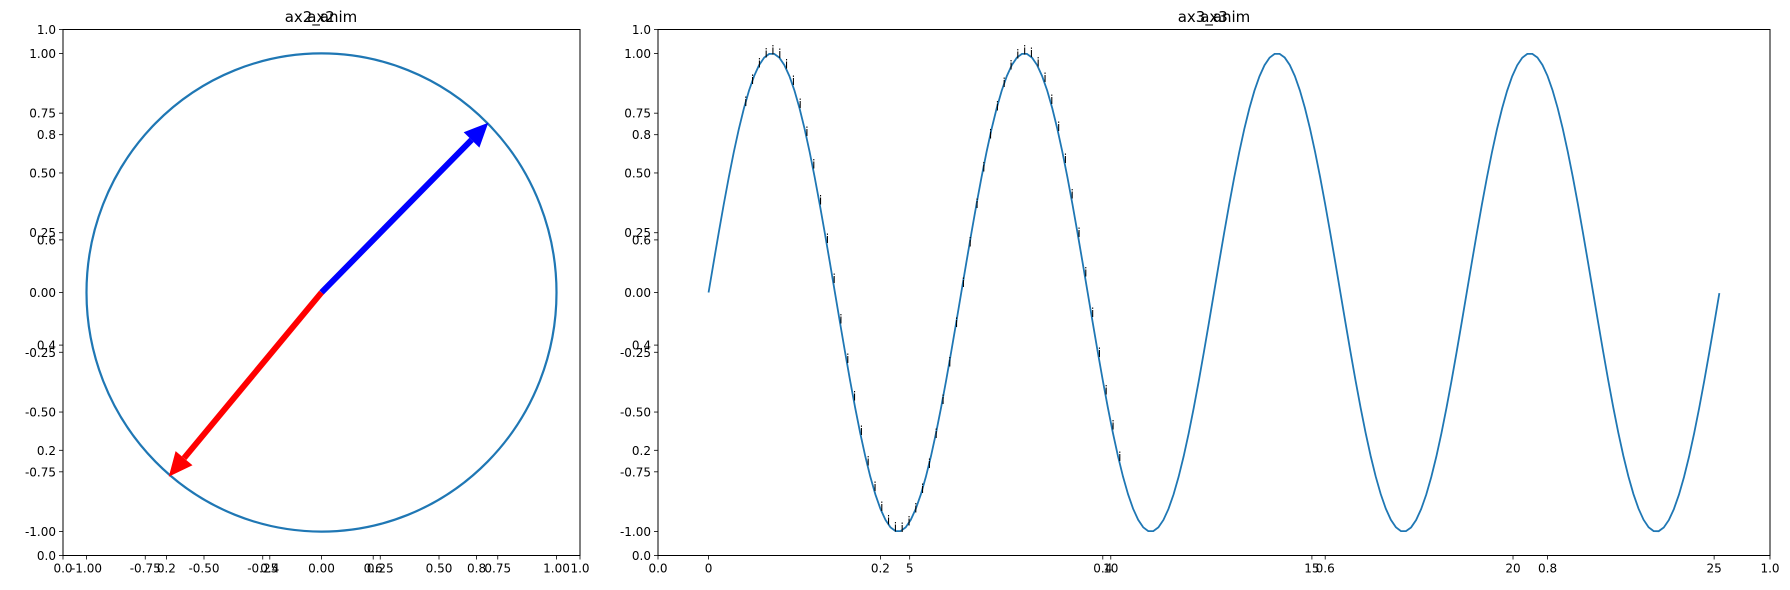 This screenshot has height=590, width=1790. Describe the element at coordinates (635, 413) in the screenshot. I see `sine-plot-ytick-label: -0.50` at that location.